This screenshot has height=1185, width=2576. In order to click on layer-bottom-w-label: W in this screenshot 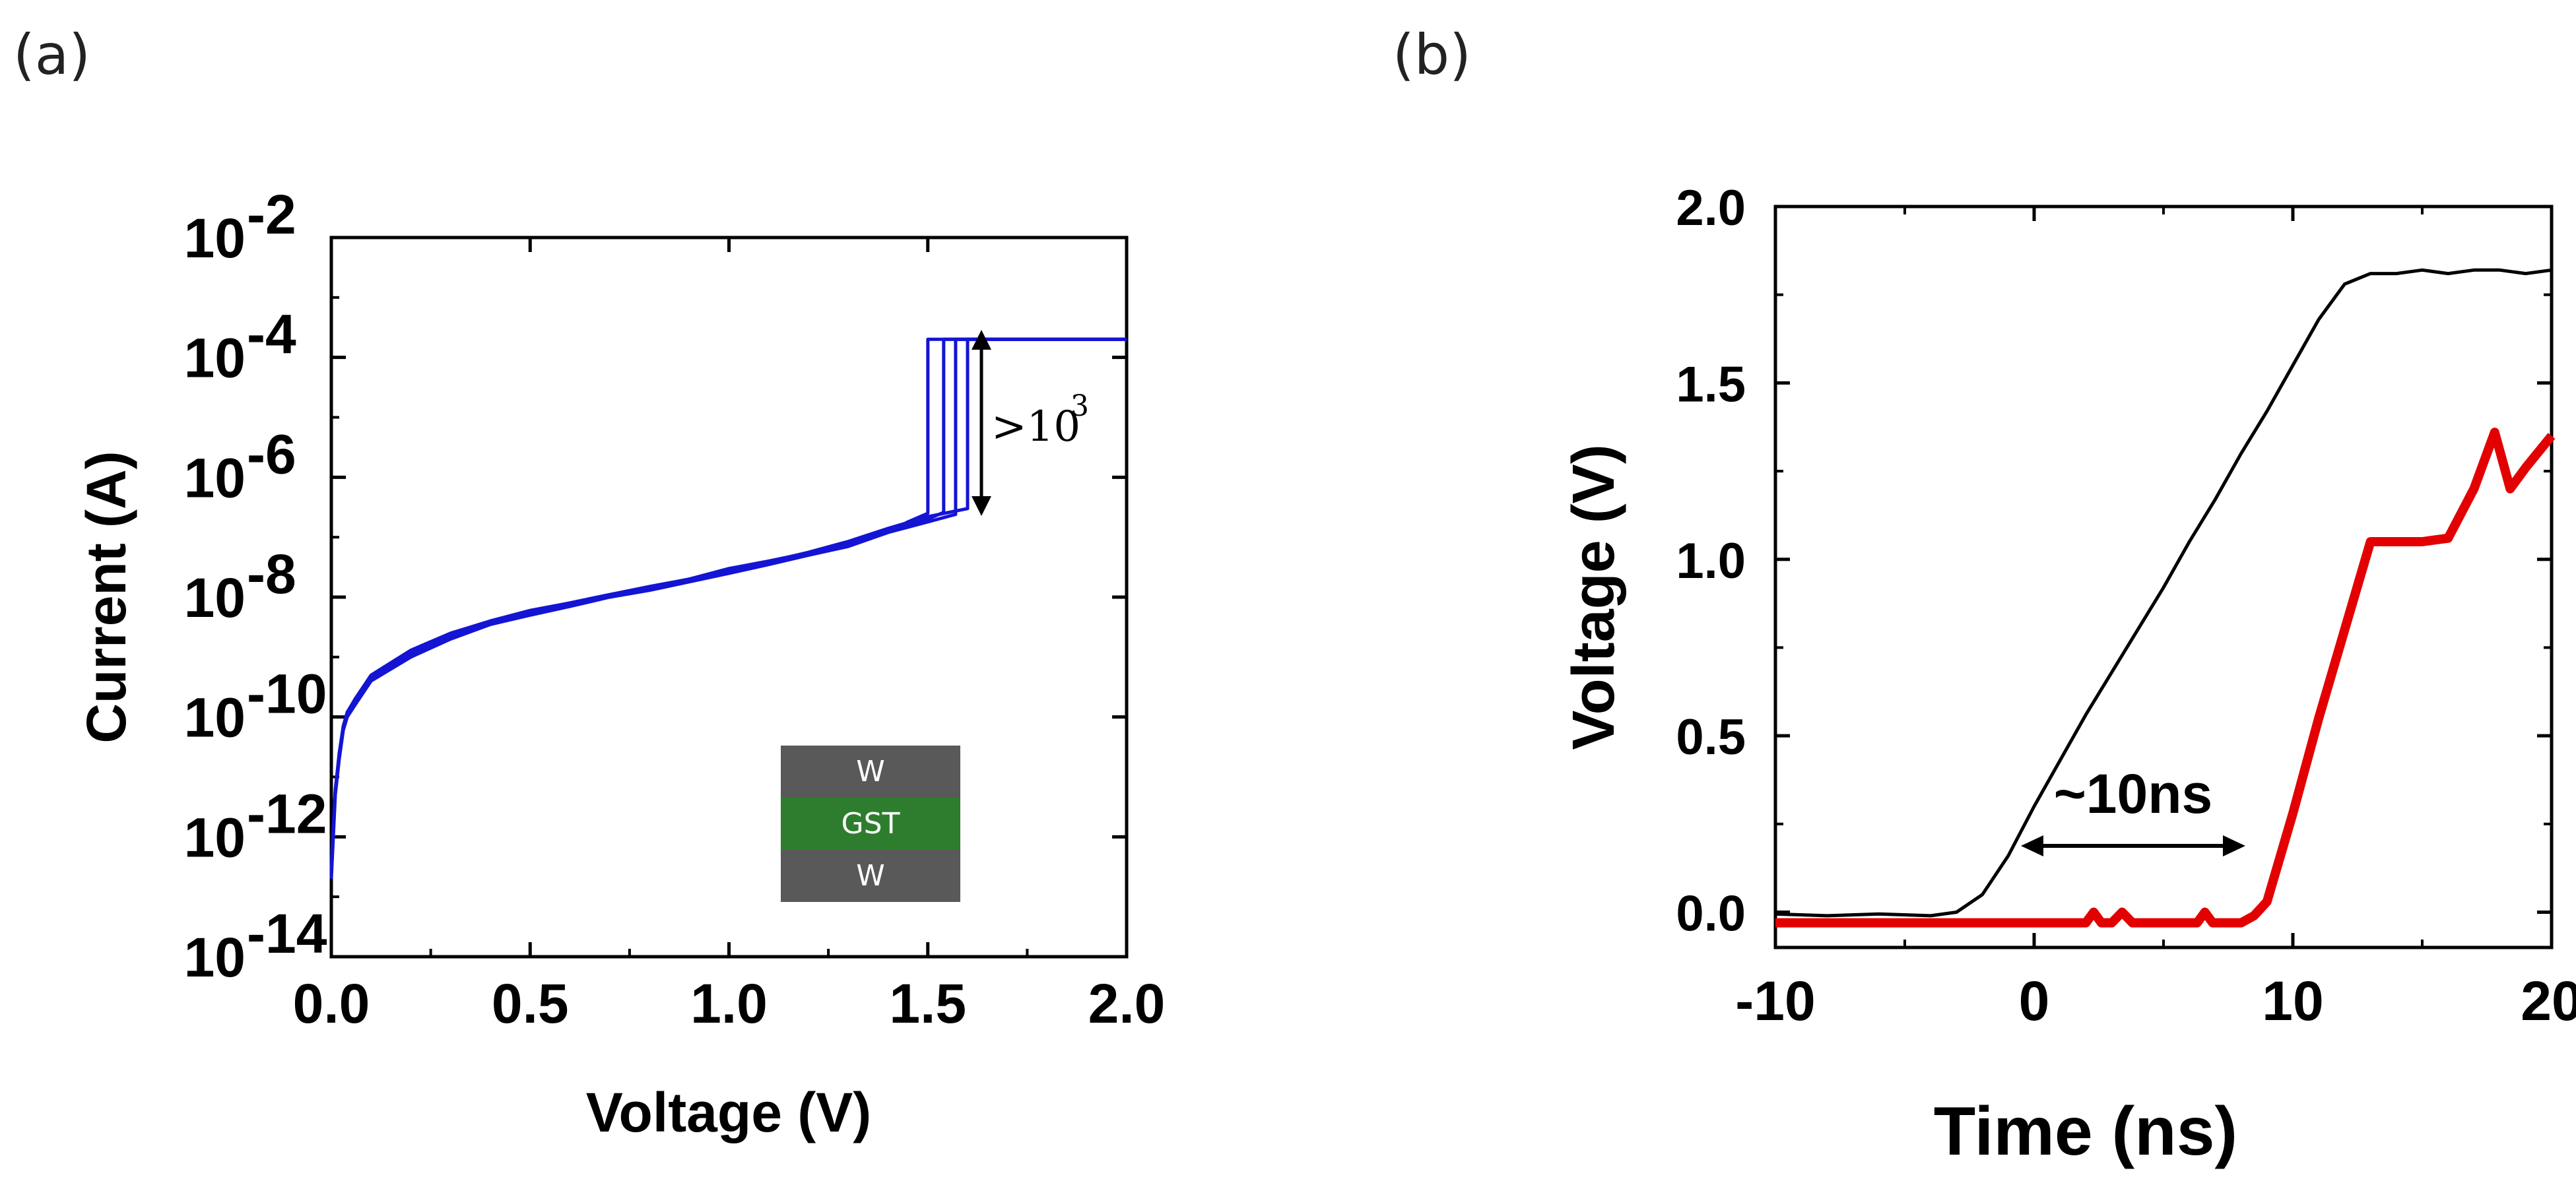, I will do `click(870, 876)`.